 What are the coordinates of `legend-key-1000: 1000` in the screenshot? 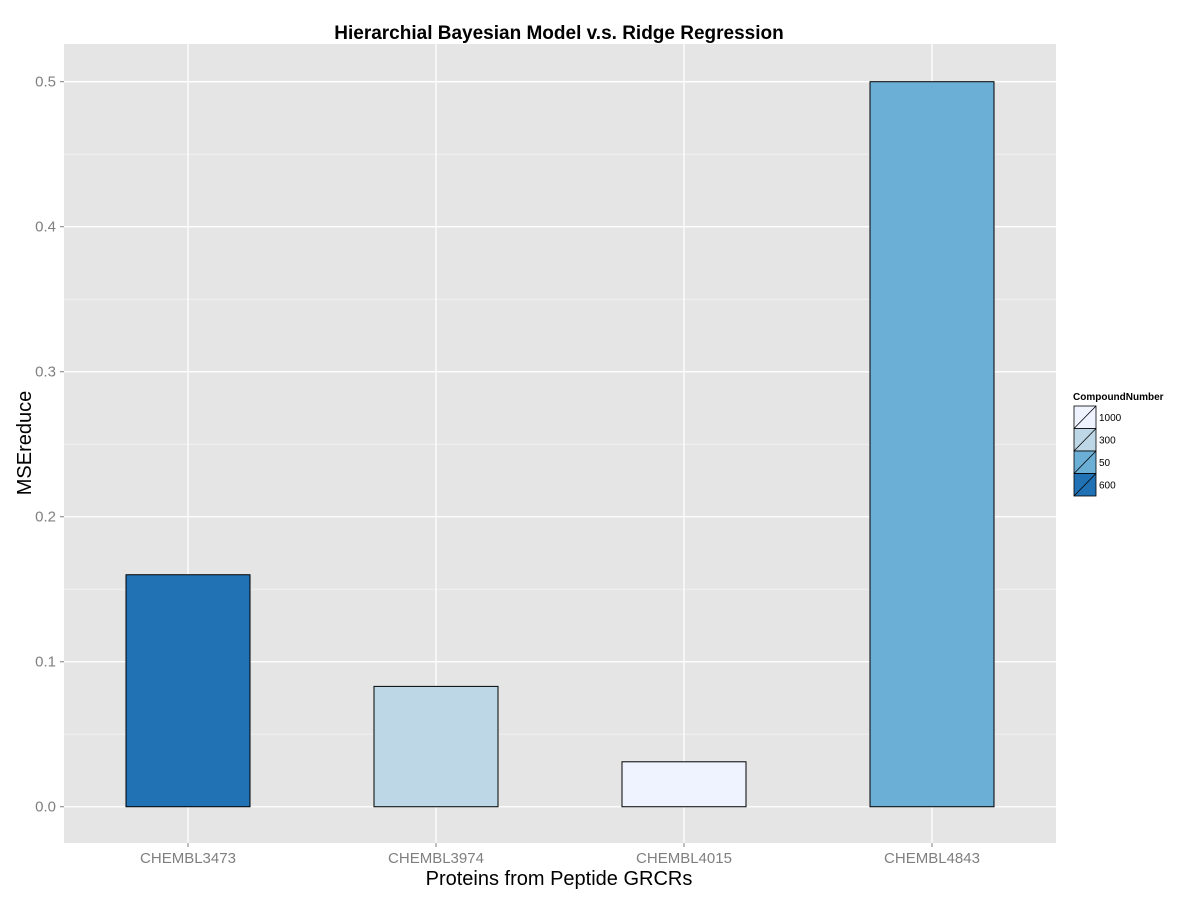 It's located at (1097, 417).